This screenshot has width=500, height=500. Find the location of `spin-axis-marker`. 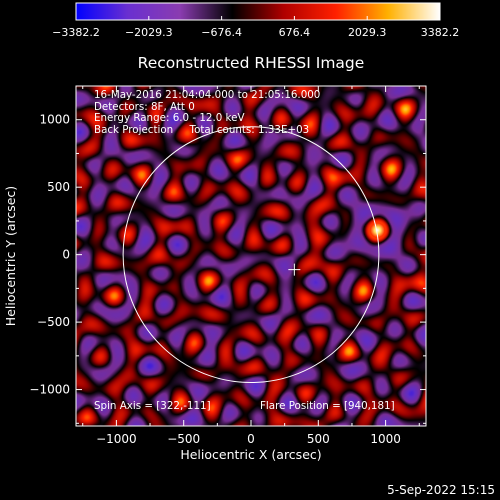

spin-axis-marker is located at coordinates (294, 269).